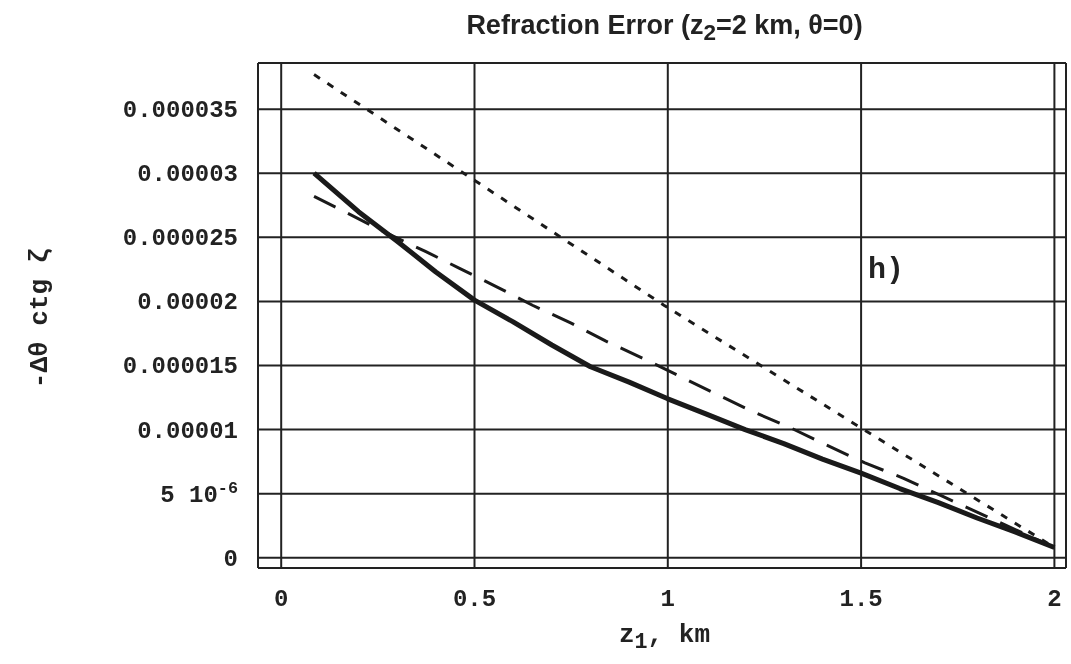 The width and height of the screenshot is (1071, 664). Describe the element at coordinates (664, 638) in the screenshot. I see `x-axis-title: z$_{1}$, km` at that location.